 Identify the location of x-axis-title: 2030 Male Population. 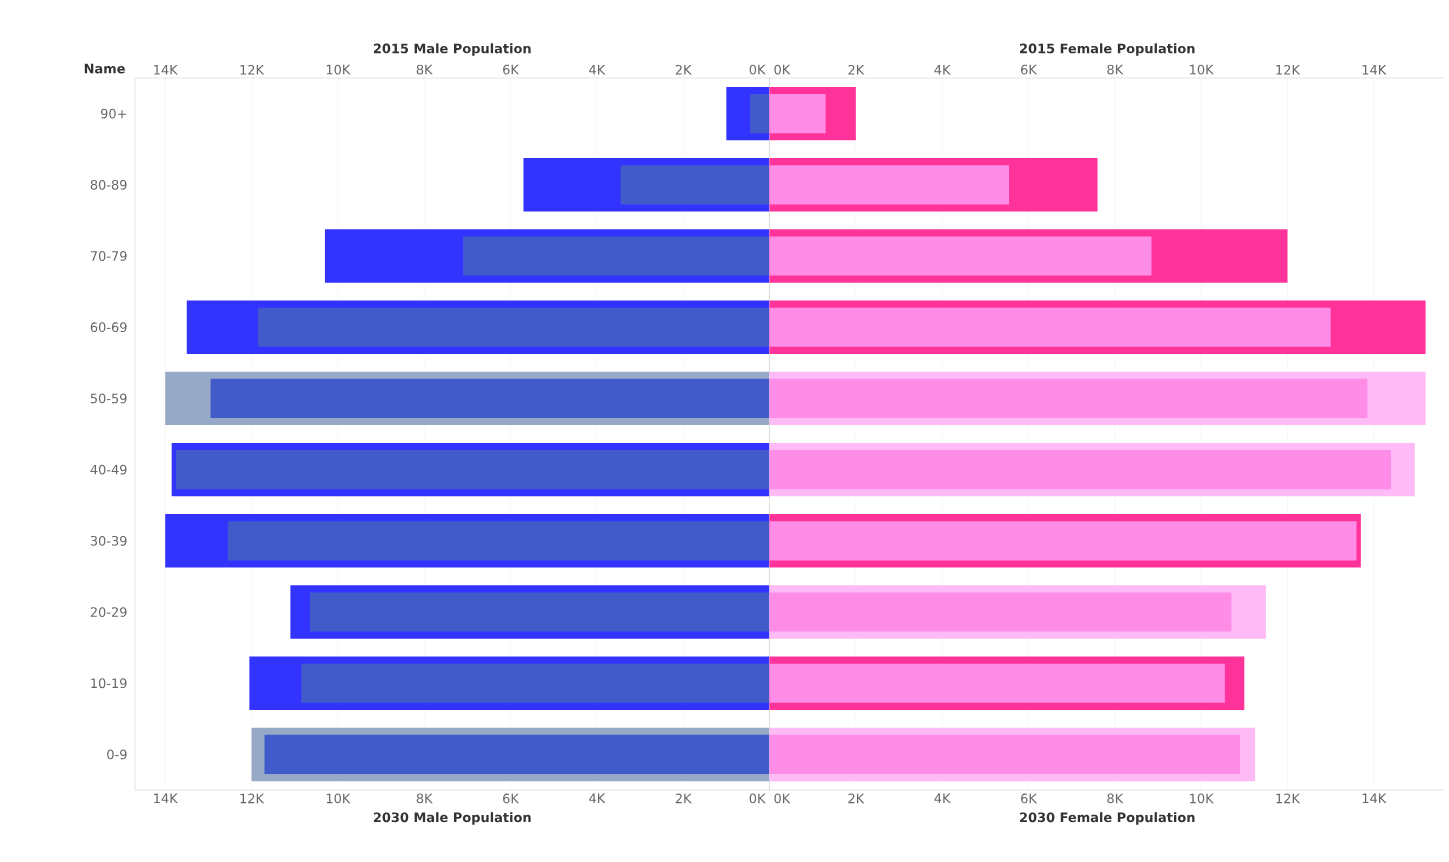
(452, 818).